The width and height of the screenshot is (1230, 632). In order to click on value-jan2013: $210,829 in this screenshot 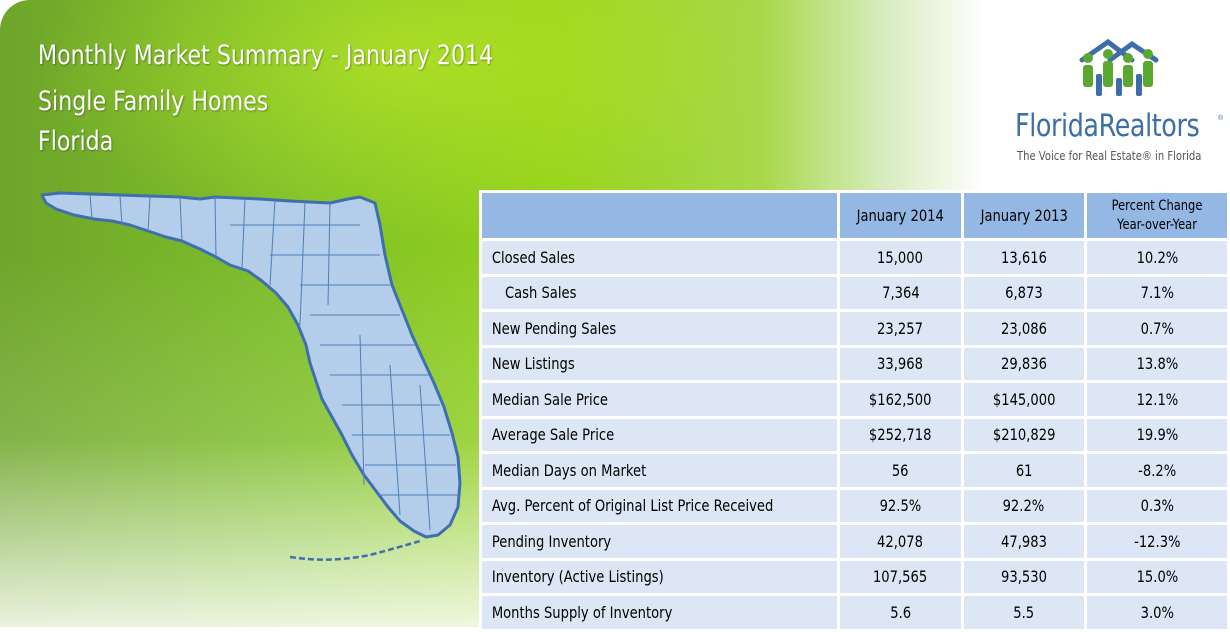, I will do `click(1023, 434)`.